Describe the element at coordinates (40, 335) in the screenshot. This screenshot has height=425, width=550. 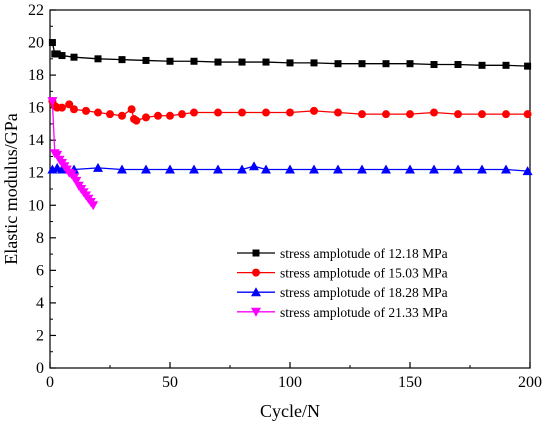
I see `y-tick-label: 2` at that location.